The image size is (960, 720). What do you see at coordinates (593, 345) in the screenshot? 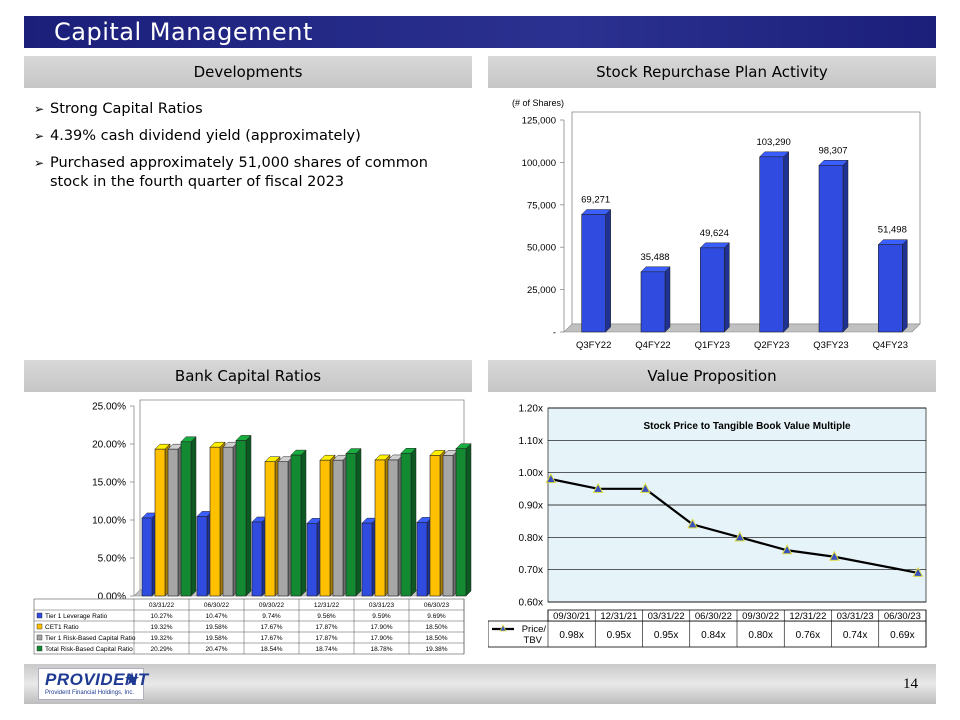
I see `x-tick-label: Q3FY22` at bounding box center [593, 345].